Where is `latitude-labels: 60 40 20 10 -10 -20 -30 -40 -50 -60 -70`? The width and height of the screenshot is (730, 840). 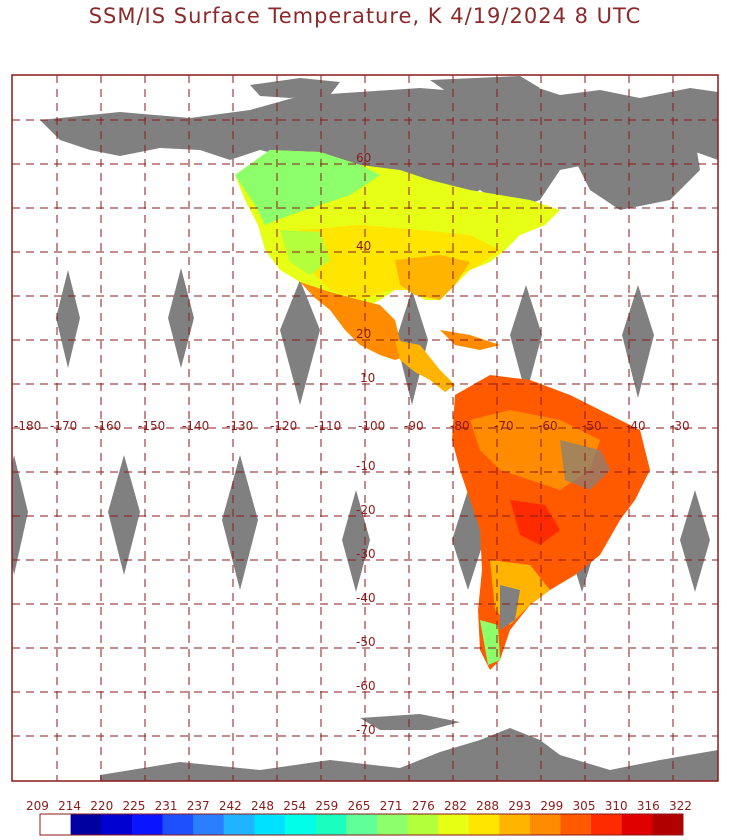 latitude-labels: 60 40 20 10 -10 -20 -30 -40 -50 -60 -70 is located at coordinates (366, 444).